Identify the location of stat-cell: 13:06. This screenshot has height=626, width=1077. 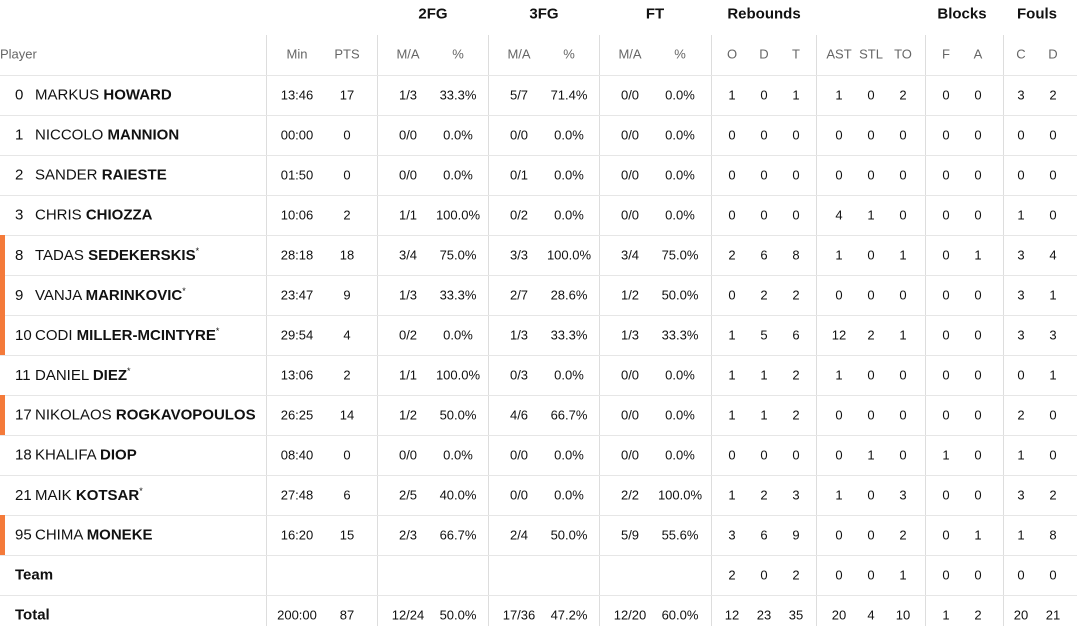
(297, 375).